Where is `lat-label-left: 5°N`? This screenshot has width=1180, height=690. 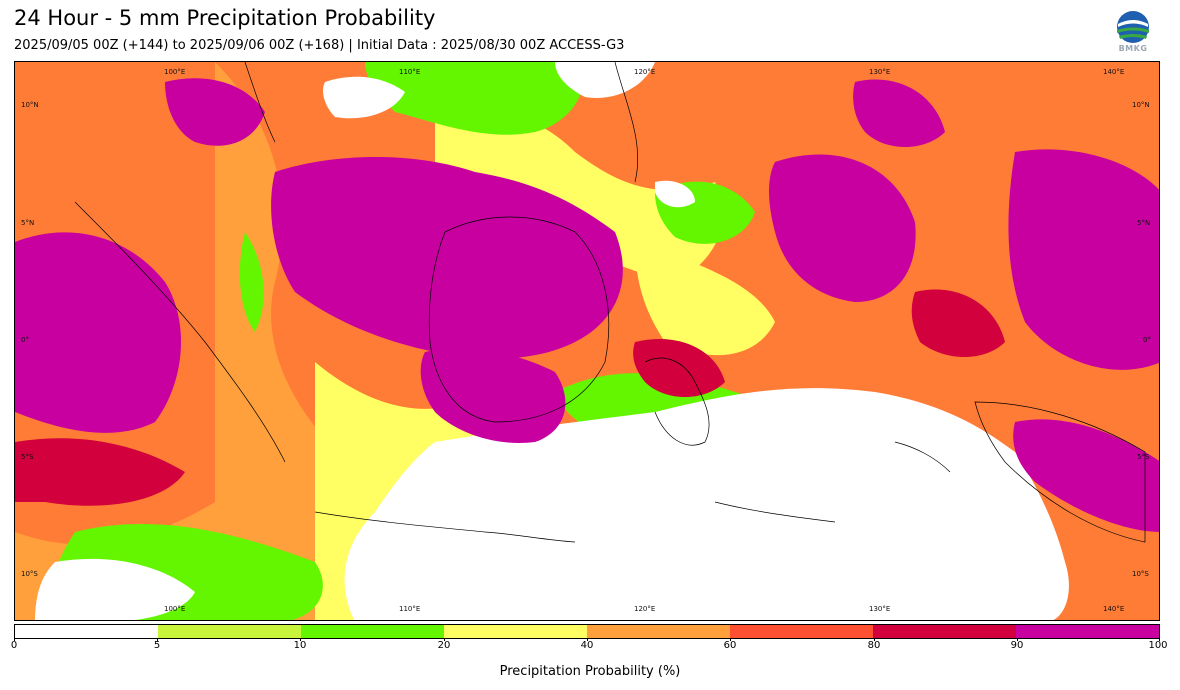
lat-label-left: 5°N is located at coordinates (28, 223).